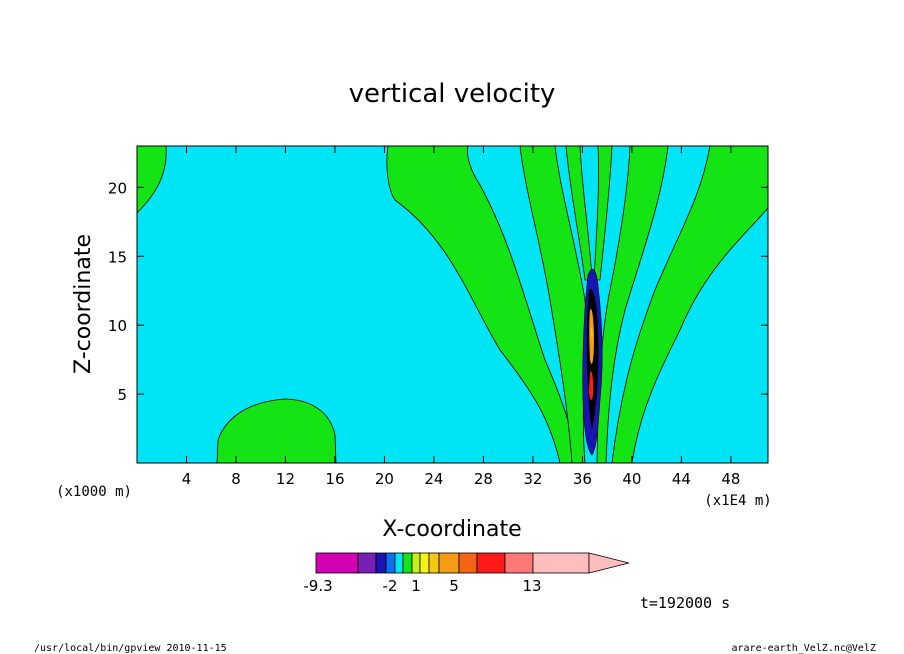 This screenshot has height=654, width=904. What do you see at coordinates (454, 586) in the screenshot?
I see `colorbar-tick-label: 5` at bounding box center [454, 586].